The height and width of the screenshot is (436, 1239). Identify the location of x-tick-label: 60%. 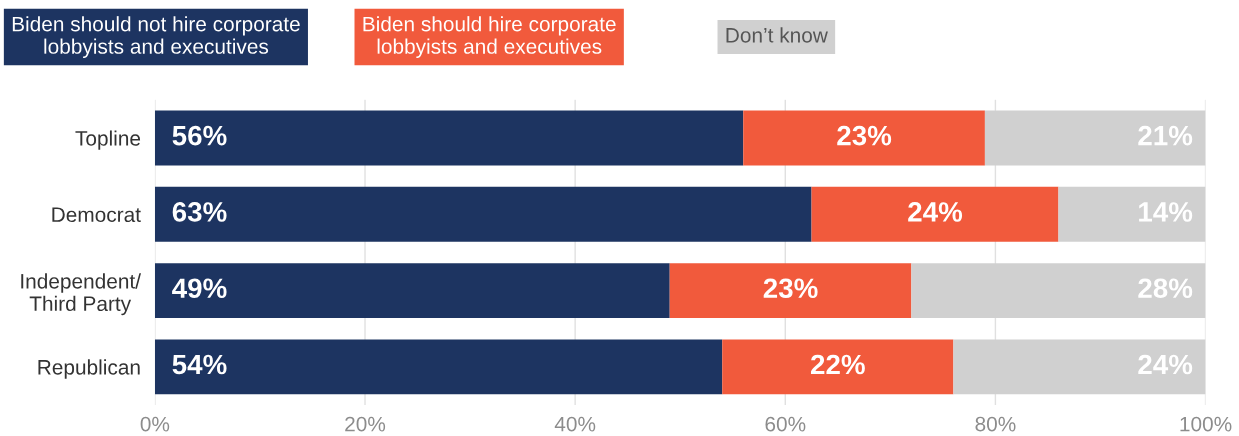
(785, 424).